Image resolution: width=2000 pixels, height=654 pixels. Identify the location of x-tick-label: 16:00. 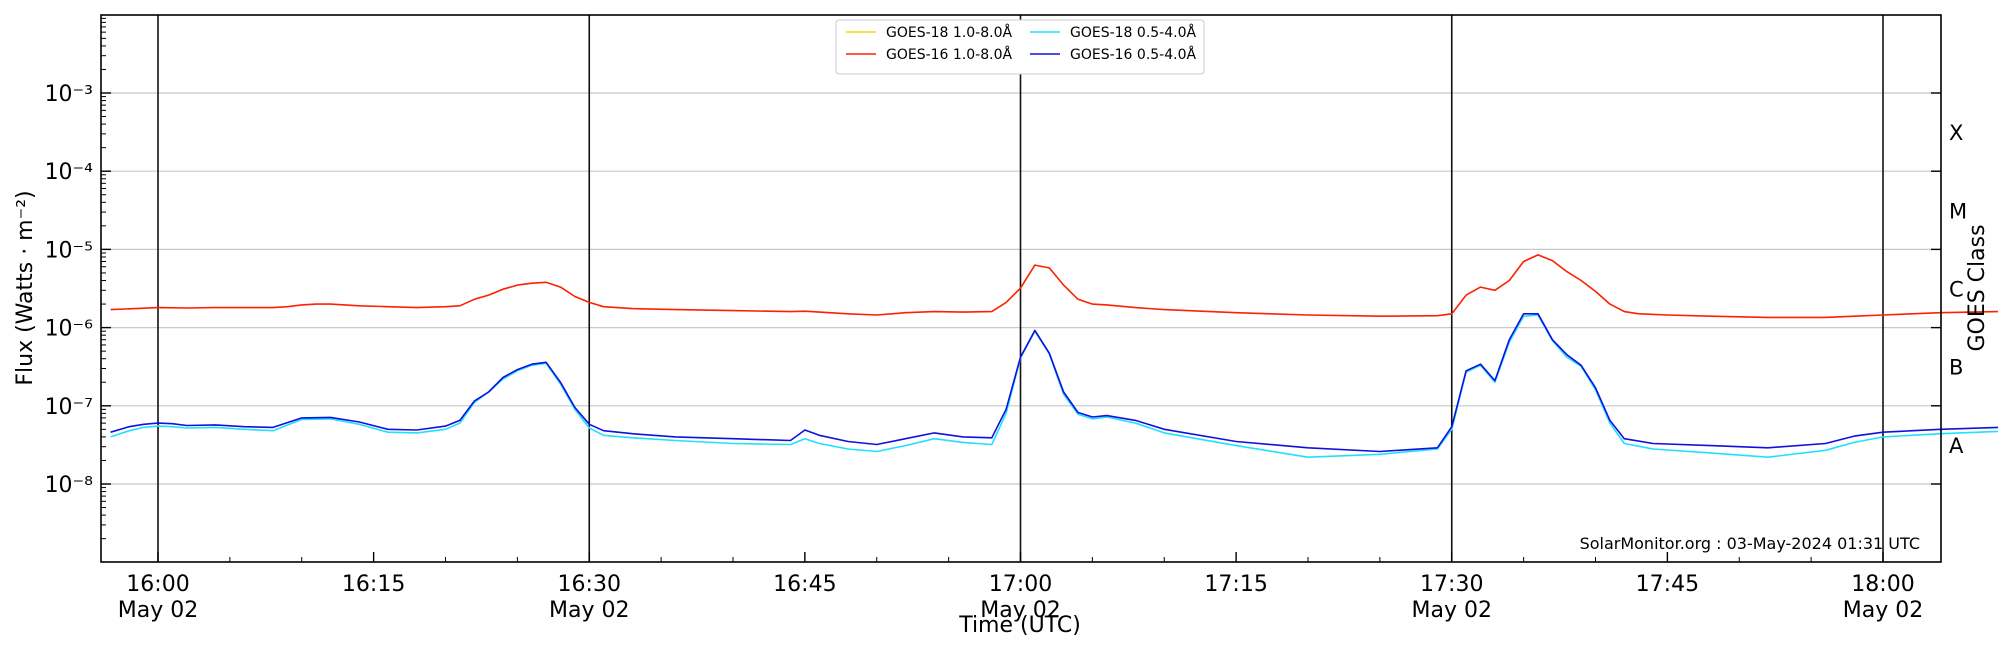
(157, 584).